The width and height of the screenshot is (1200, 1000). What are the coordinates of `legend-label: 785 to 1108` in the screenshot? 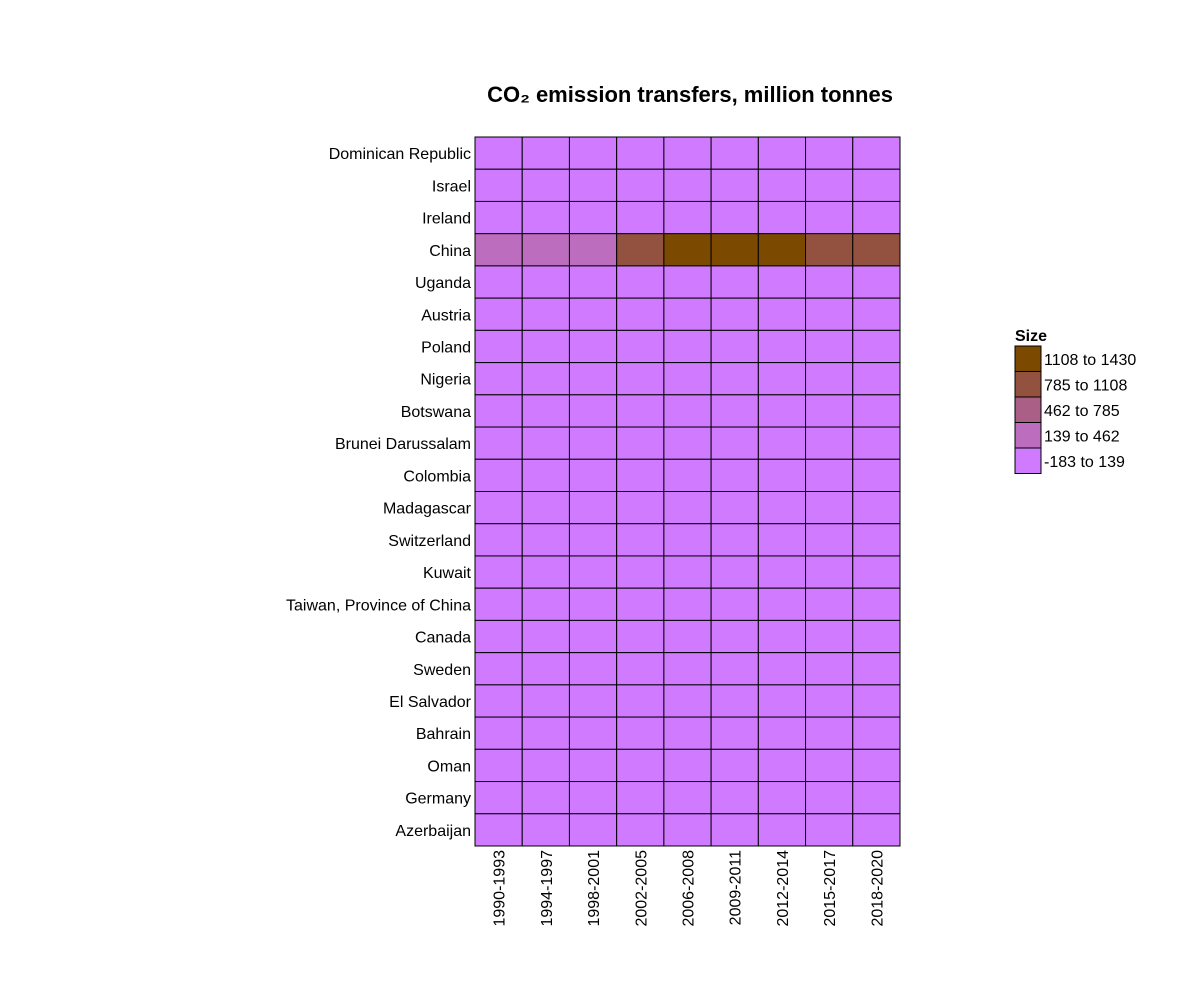 It's located at (1085, 385).